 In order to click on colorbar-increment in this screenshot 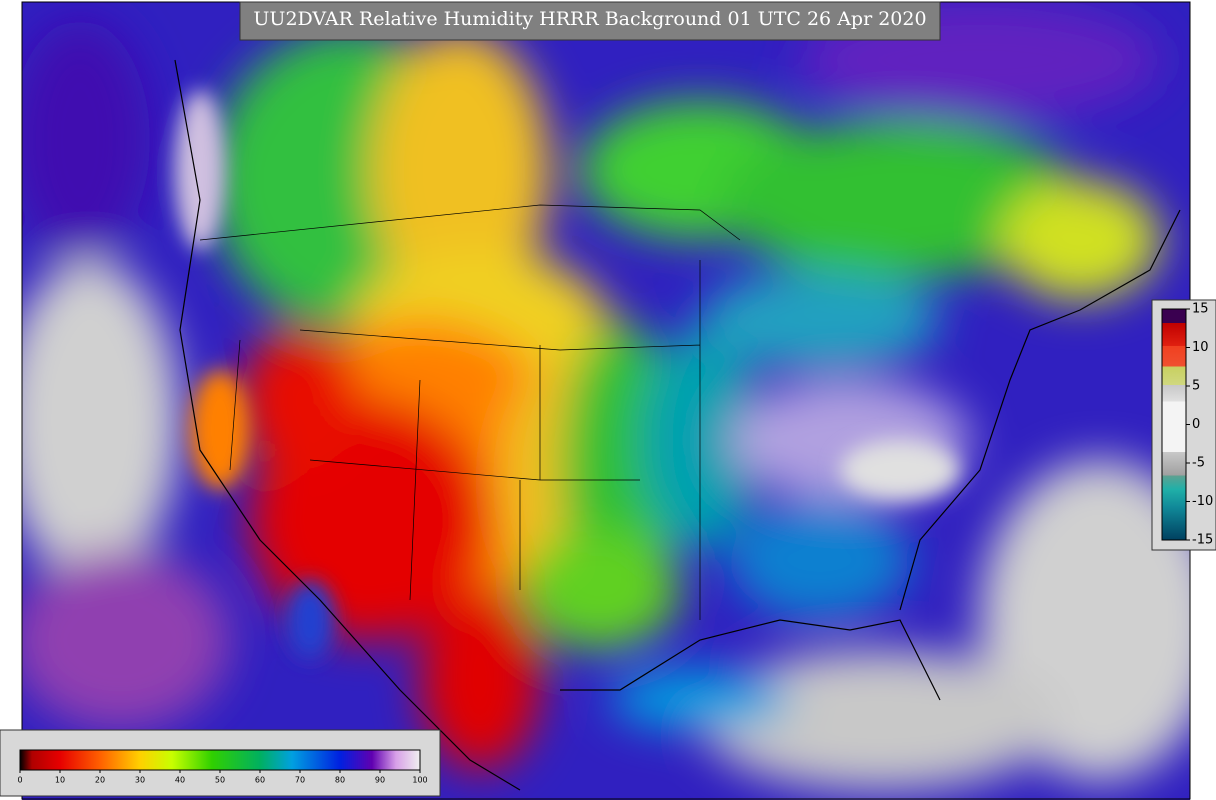, I will do `click(1174, 424)`.